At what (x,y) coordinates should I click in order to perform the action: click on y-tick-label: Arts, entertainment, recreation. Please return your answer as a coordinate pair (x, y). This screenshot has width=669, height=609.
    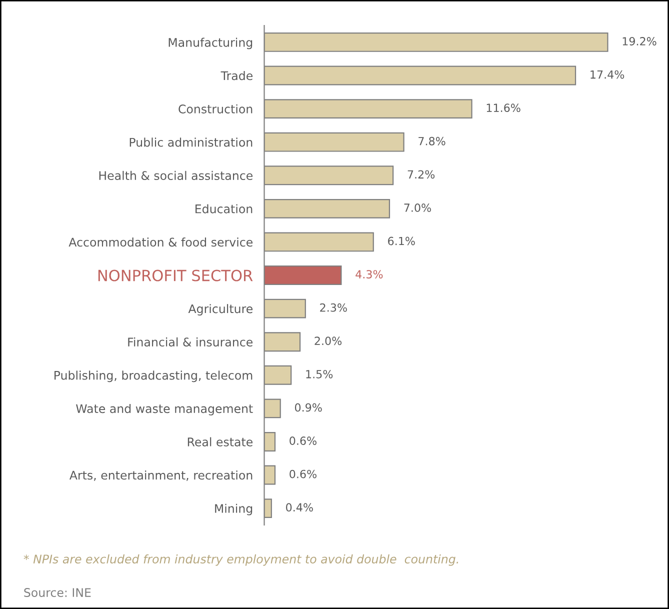
    Looking at the image, I should click on (160, 475).